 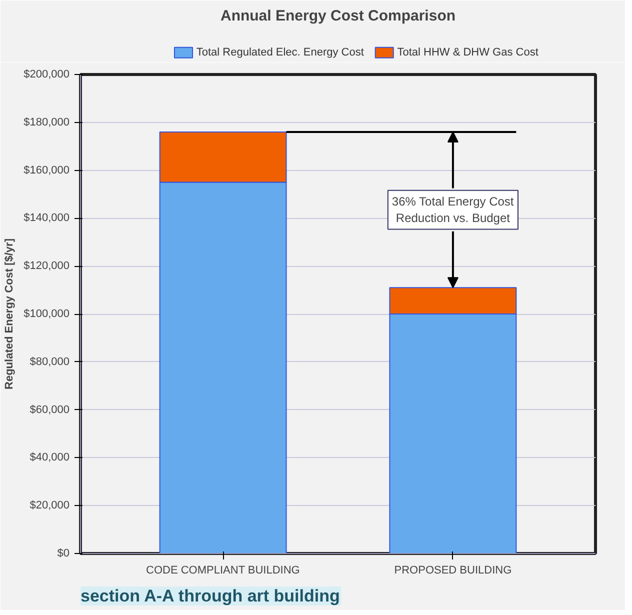 I want to click on y-tick-label: $180,000, so click(x=47, y=122).